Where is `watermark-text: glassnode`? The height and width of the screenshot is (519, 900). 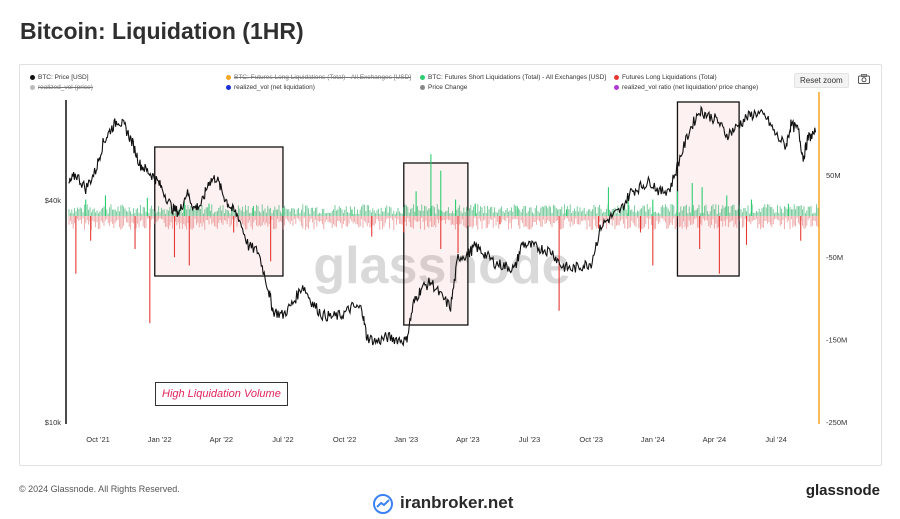
watermark-text: glassnode is located at coordinates (441, 266).